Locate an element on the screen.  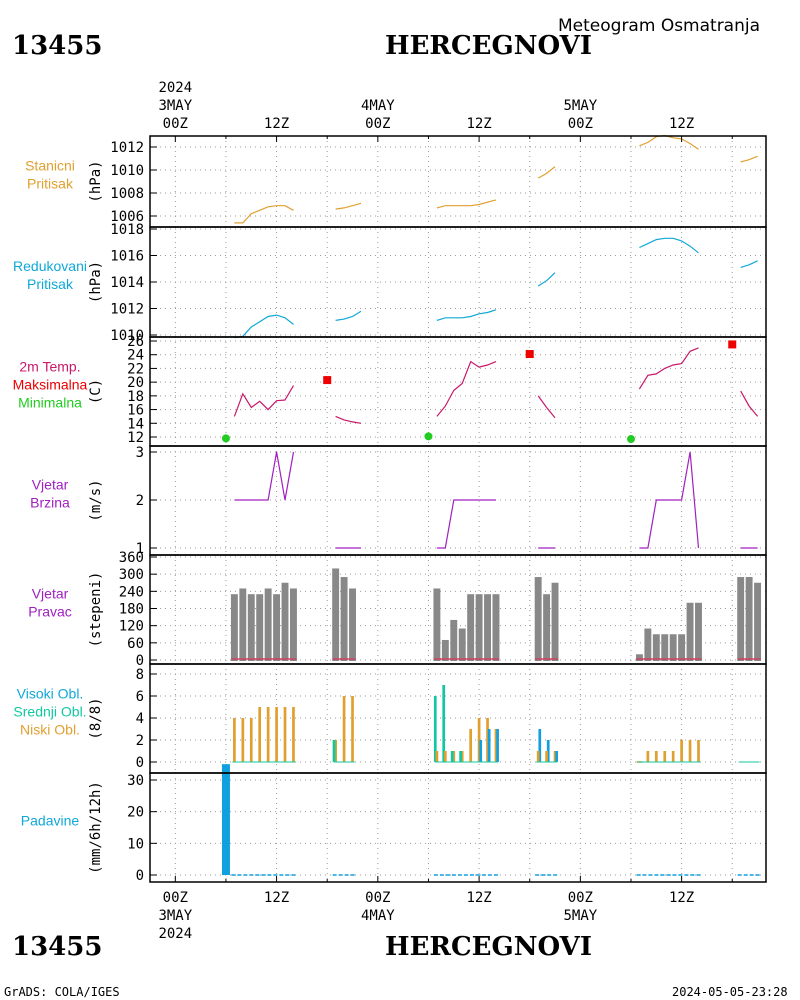
panel-unit: (hPa) is located at coordinates (96, 181).